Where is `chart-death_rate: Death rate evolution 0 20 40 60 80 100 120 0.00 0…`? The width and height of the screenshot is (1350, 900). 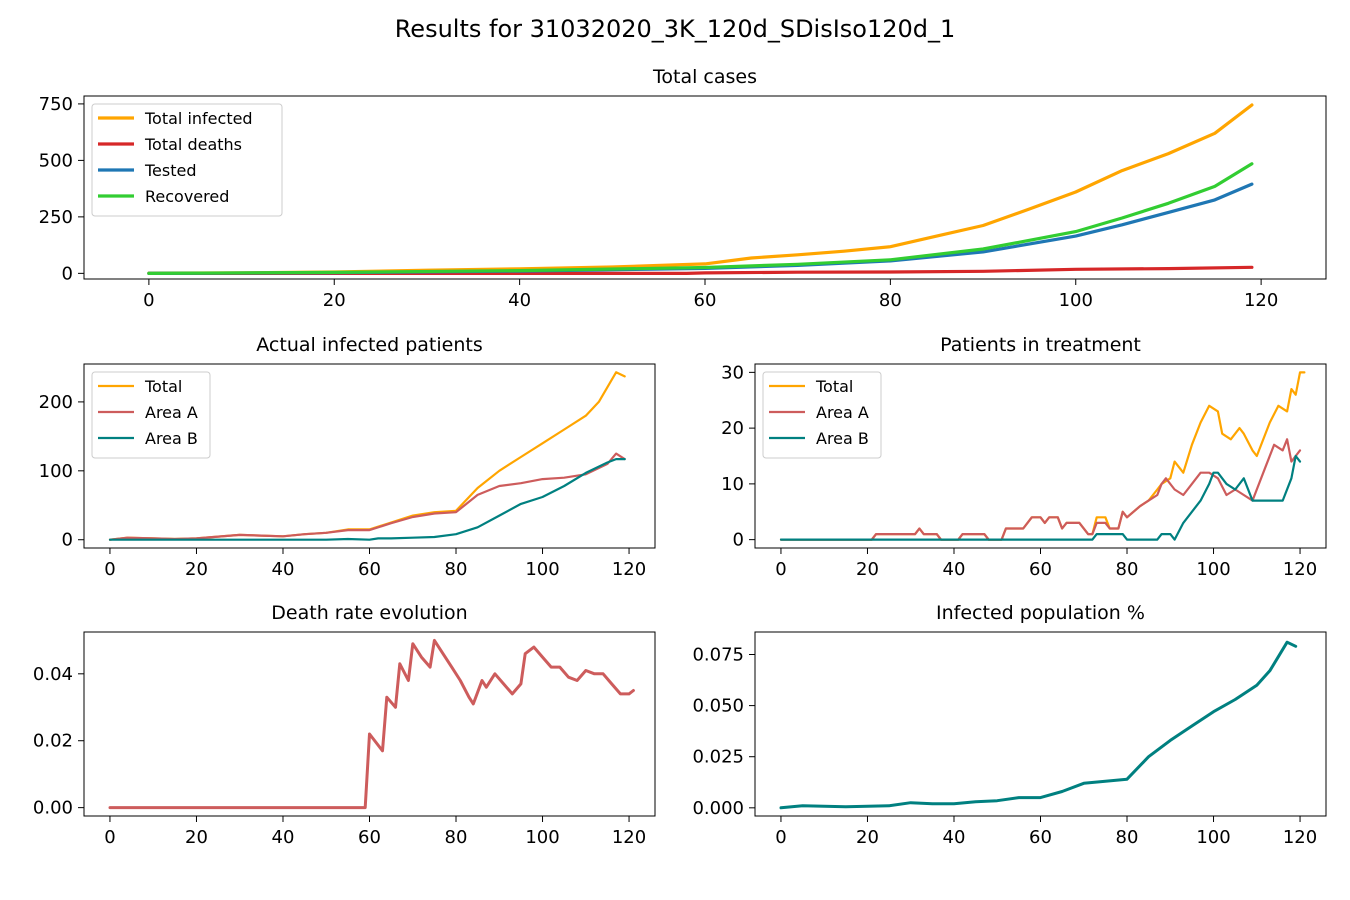 chart-death_rate: Death rate evolution 0 20 40 60 80 100 120 0.00 0… is located at coordinates (344, 725).